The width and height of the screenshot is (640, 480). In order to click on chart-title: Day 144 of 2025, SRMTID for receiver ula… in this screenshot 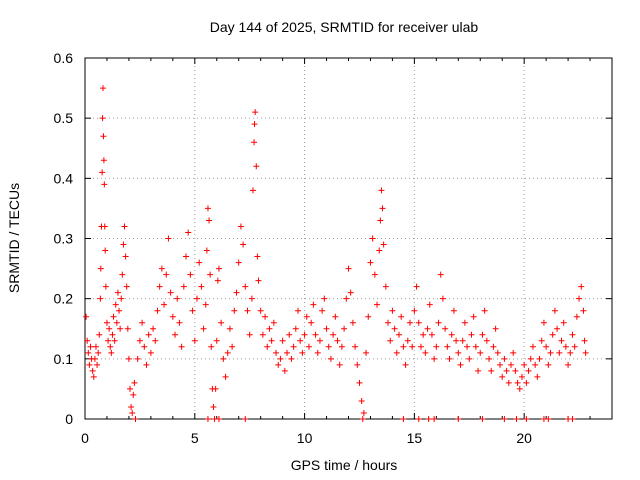, I will do `click(344, 27)`.